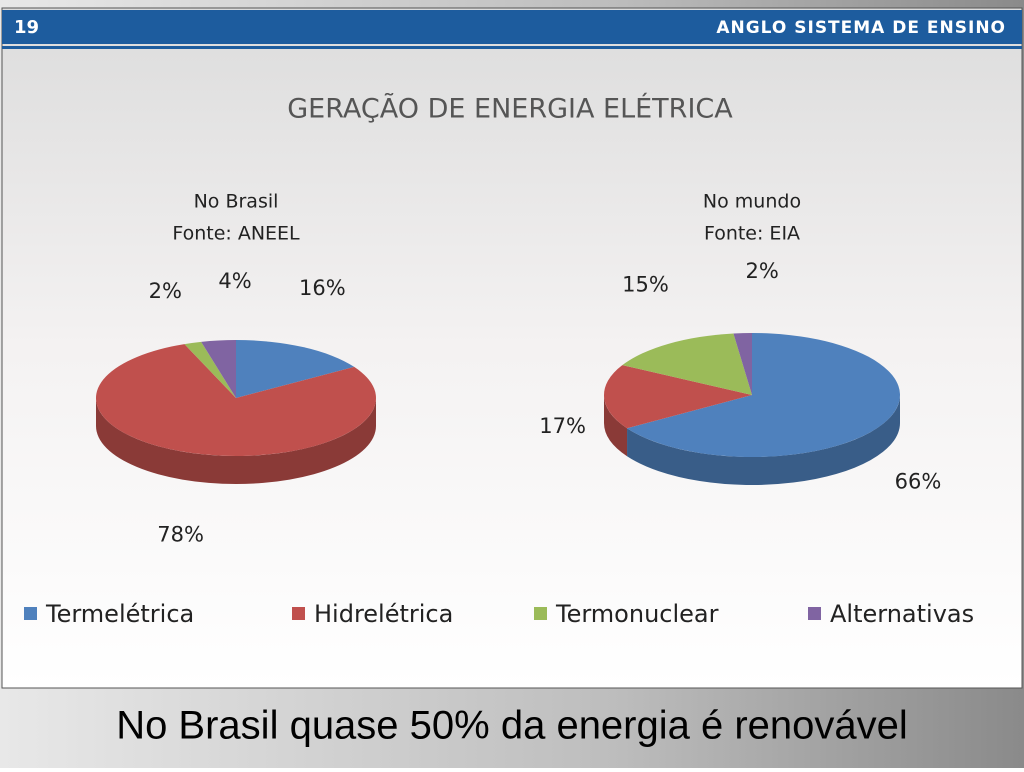 Image resolution: width=1024 pixels, height=772 pixels. Describe the element at coordinates (236, 234) in the screenshot. I see `chart-subtitle: Fonte: ANEEL` at that location.